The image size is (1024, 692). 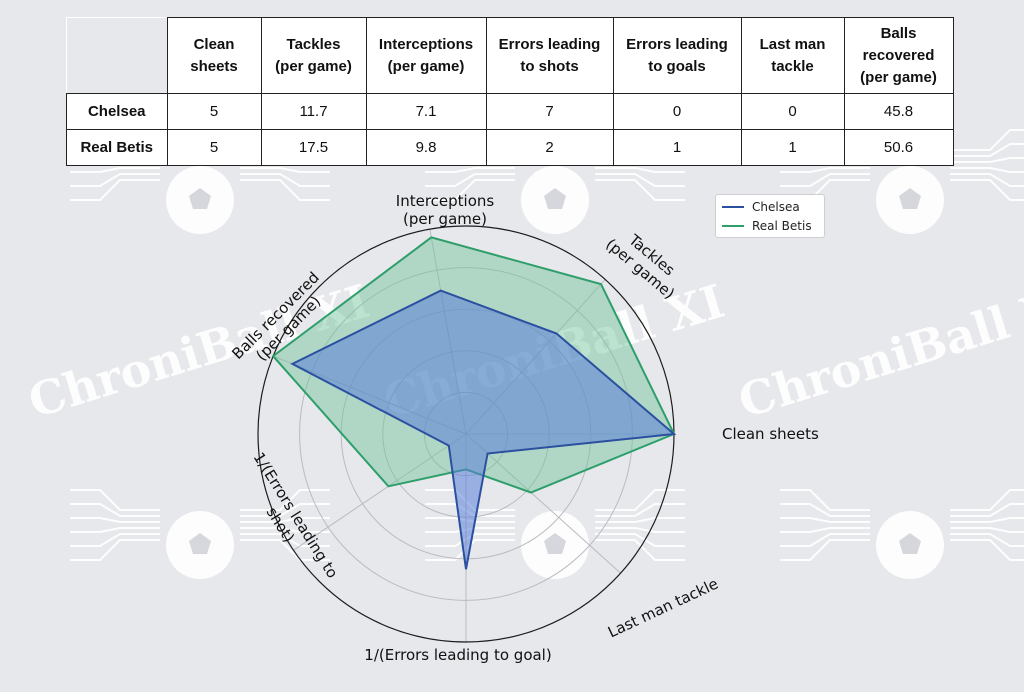 What do you see at coordinates (549, 147) in the screenshot?
I see `table-cell: 2` at bounding box center [549, 147].